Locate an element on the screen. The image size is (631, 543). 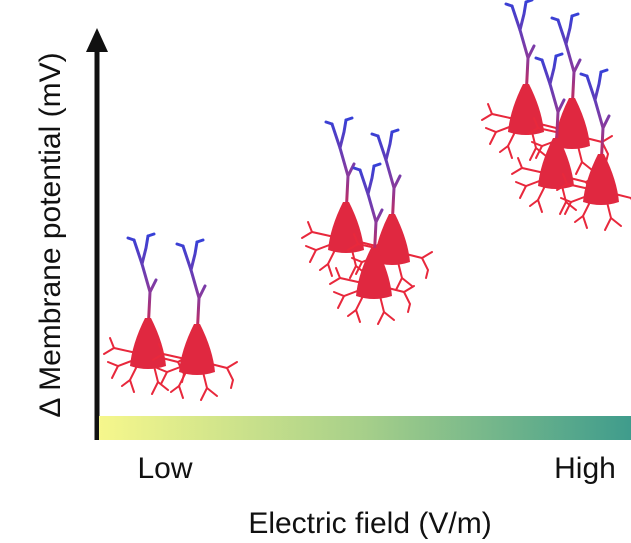
x-axis-label: Electric field (V/m) is located at coordinates (369, 523).